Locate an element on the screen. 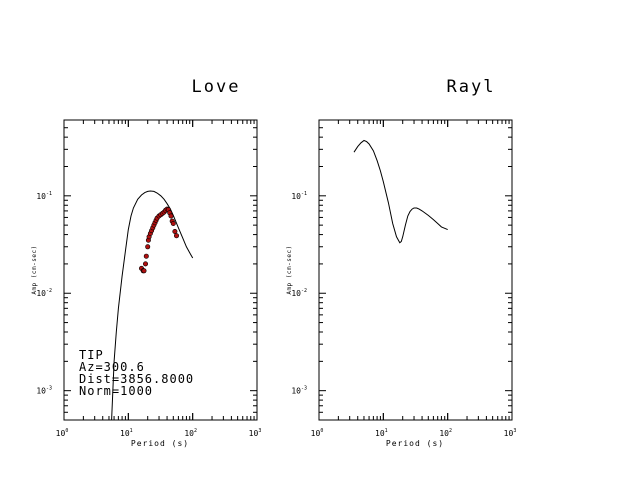  annotation-azimuth: Az=300.6 is located at coordinates (112, 367).